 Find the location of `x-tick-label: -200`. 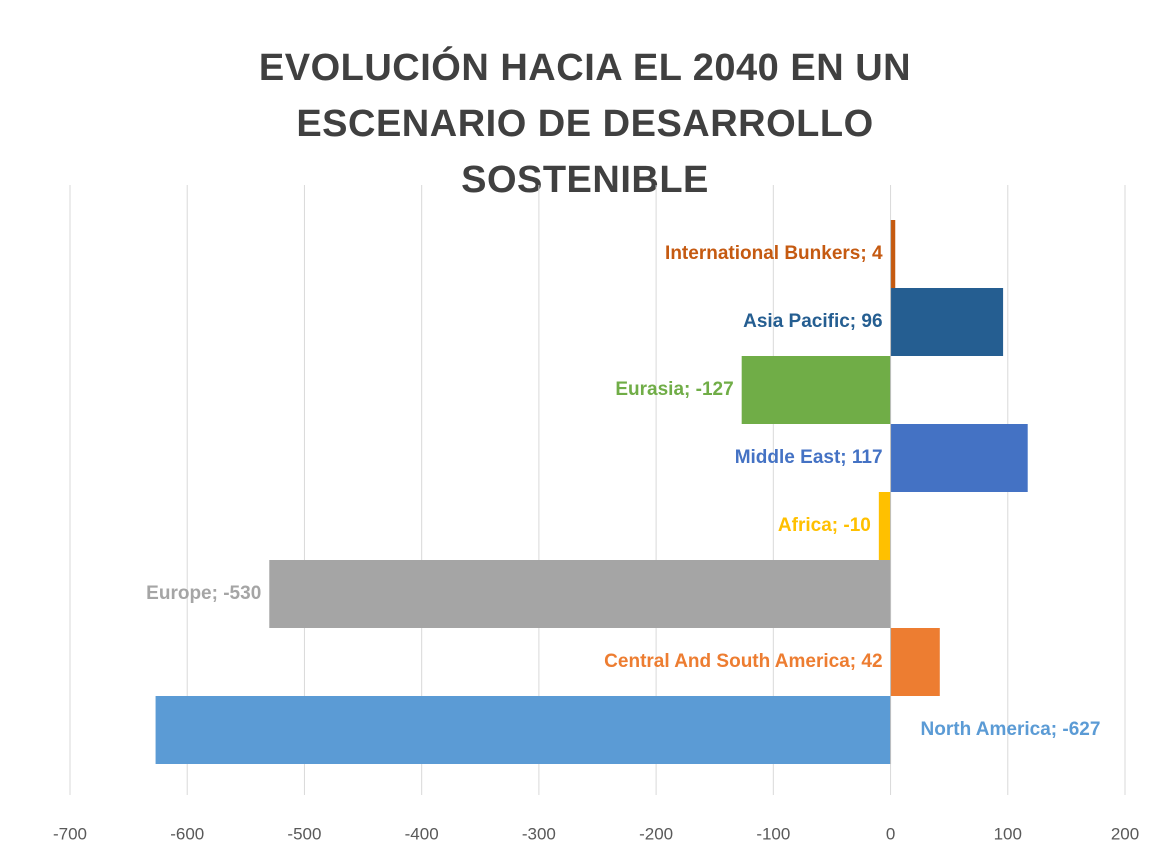

x-tick-label: -200 is located at coordinates (656, 833).